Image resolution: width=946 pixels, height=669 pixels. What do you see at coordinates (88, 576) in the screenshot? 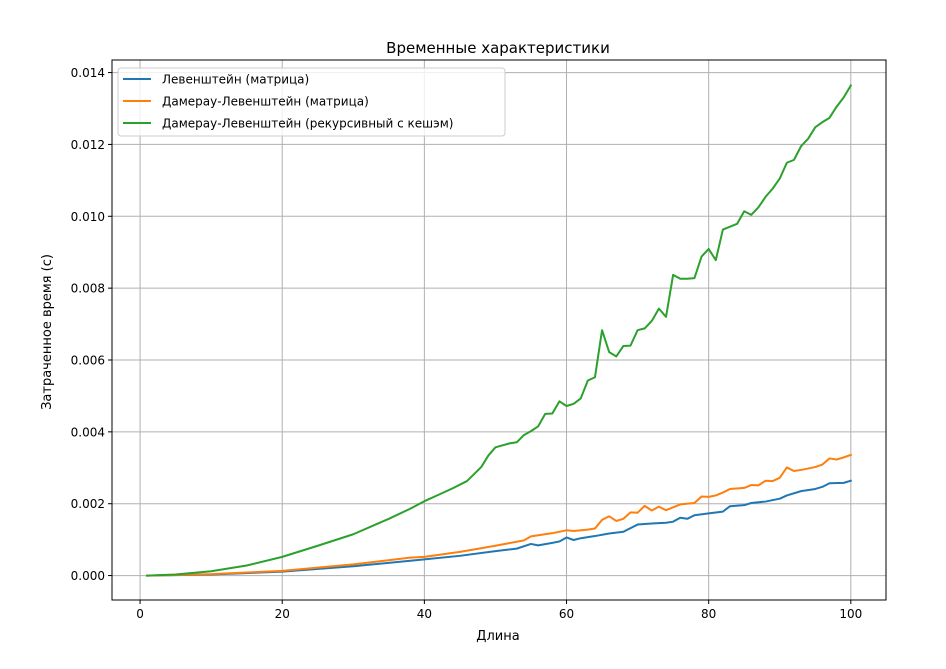
I see `y-tick-label: 0.000` at bounding box center [88, 576].